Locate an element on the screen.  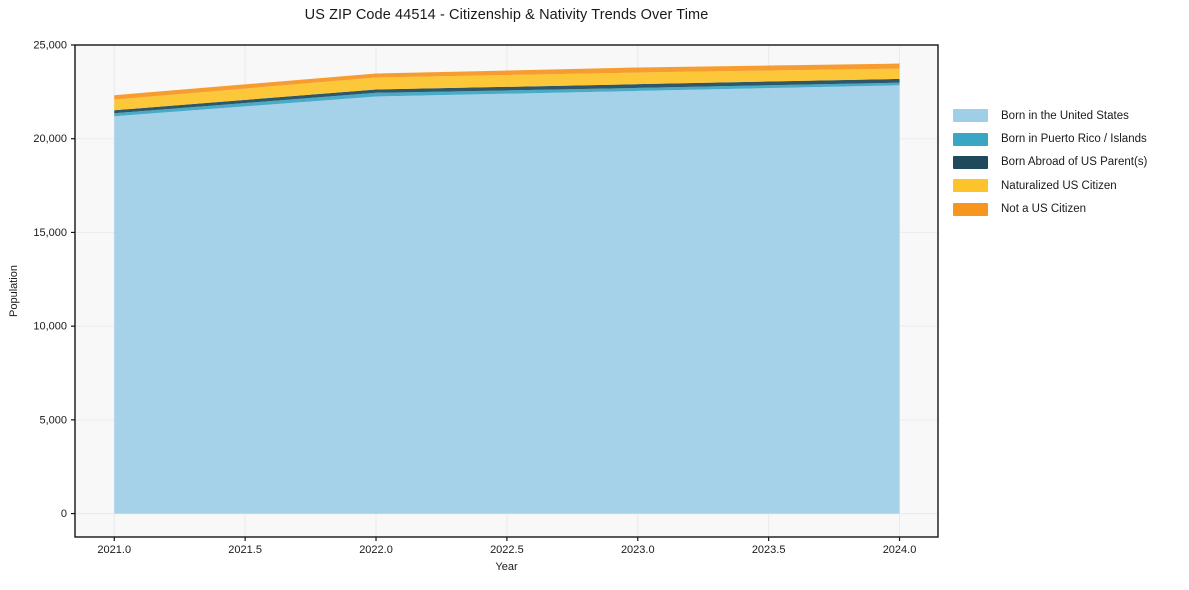
x-tick-label: 2024.0 is located at coordinates (900, 550).